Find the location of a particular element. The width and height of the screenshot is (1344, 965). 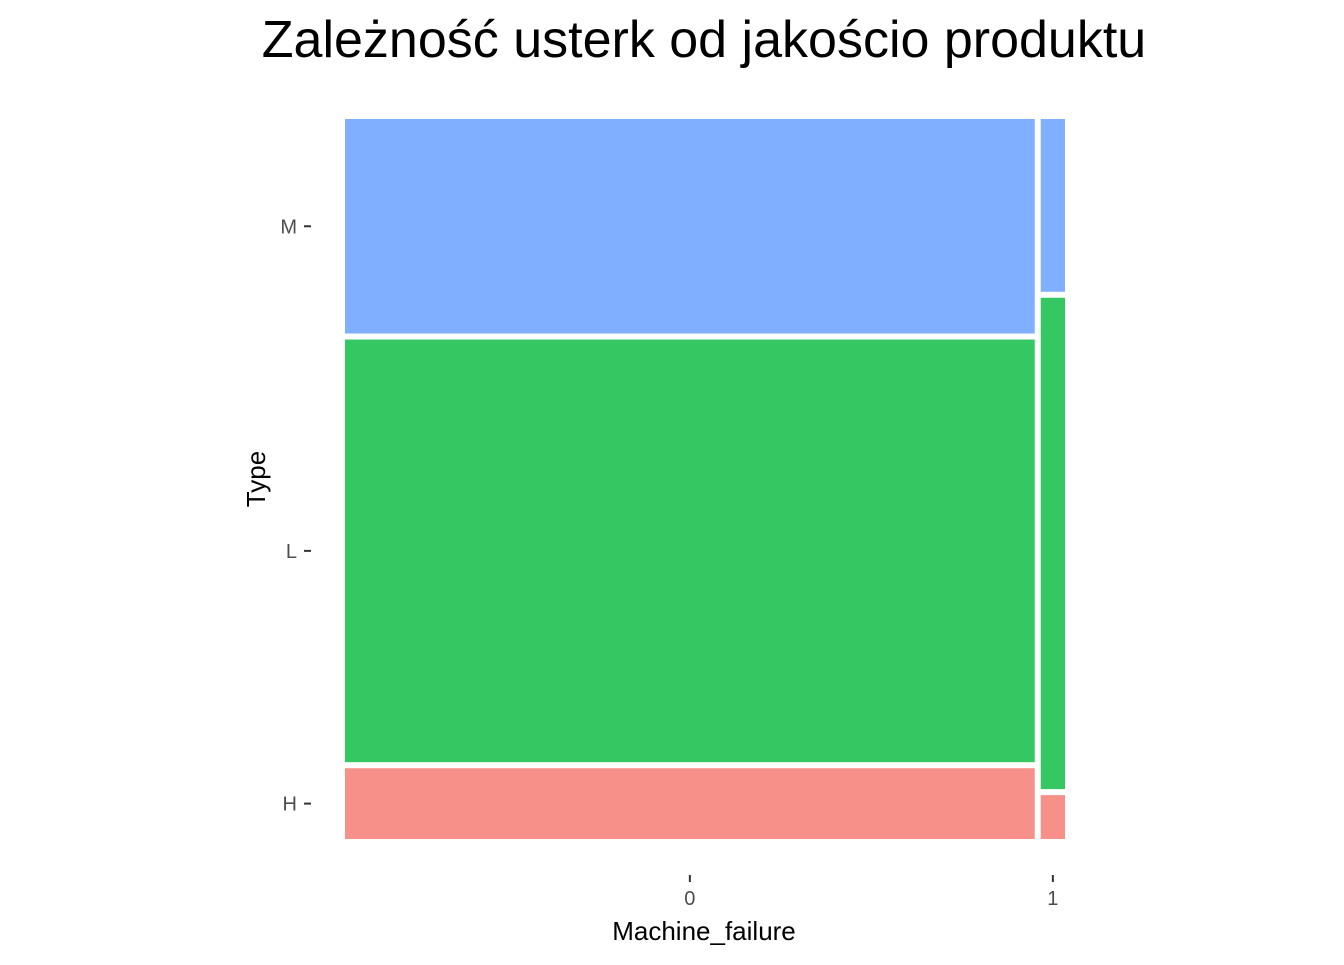

y-tick-label-L: L is located at coordinates (291, 552).